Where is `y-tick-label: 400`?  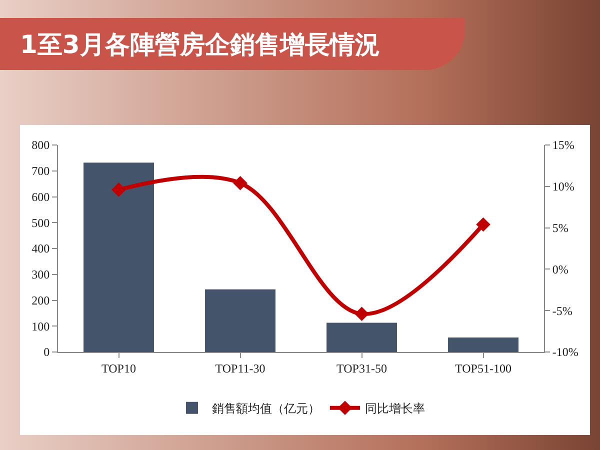 y-tick-label: 400 is located at coordinates (41, 249).